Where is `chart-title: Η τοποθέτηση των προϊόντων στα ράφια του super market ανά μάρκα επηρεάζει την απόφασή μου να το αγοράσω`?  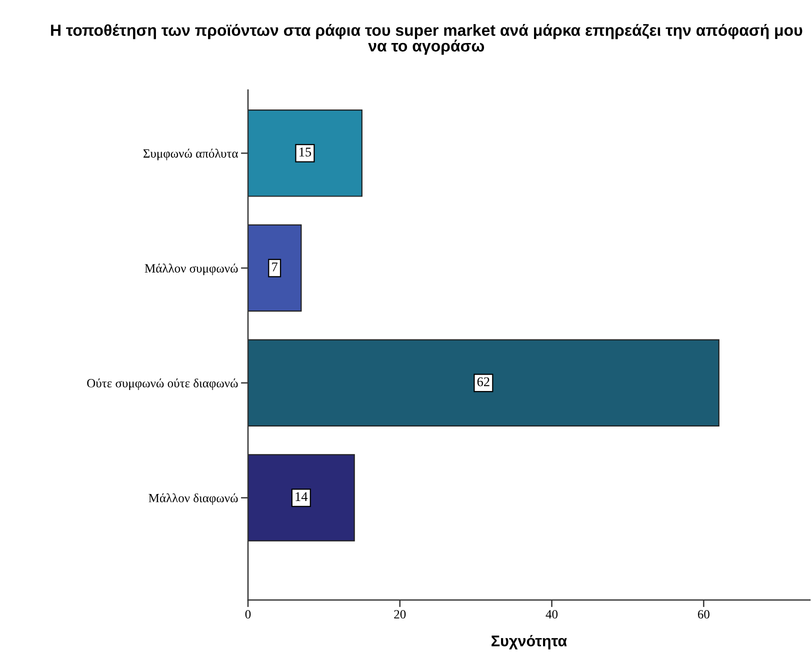 chart-title: Η τοποθέτηση των προϊόντων στα ράφια του super market ανά μάρκα επηρεάζει την απόφασή μου να το αγοράσω is located at coordinates (426, 39).